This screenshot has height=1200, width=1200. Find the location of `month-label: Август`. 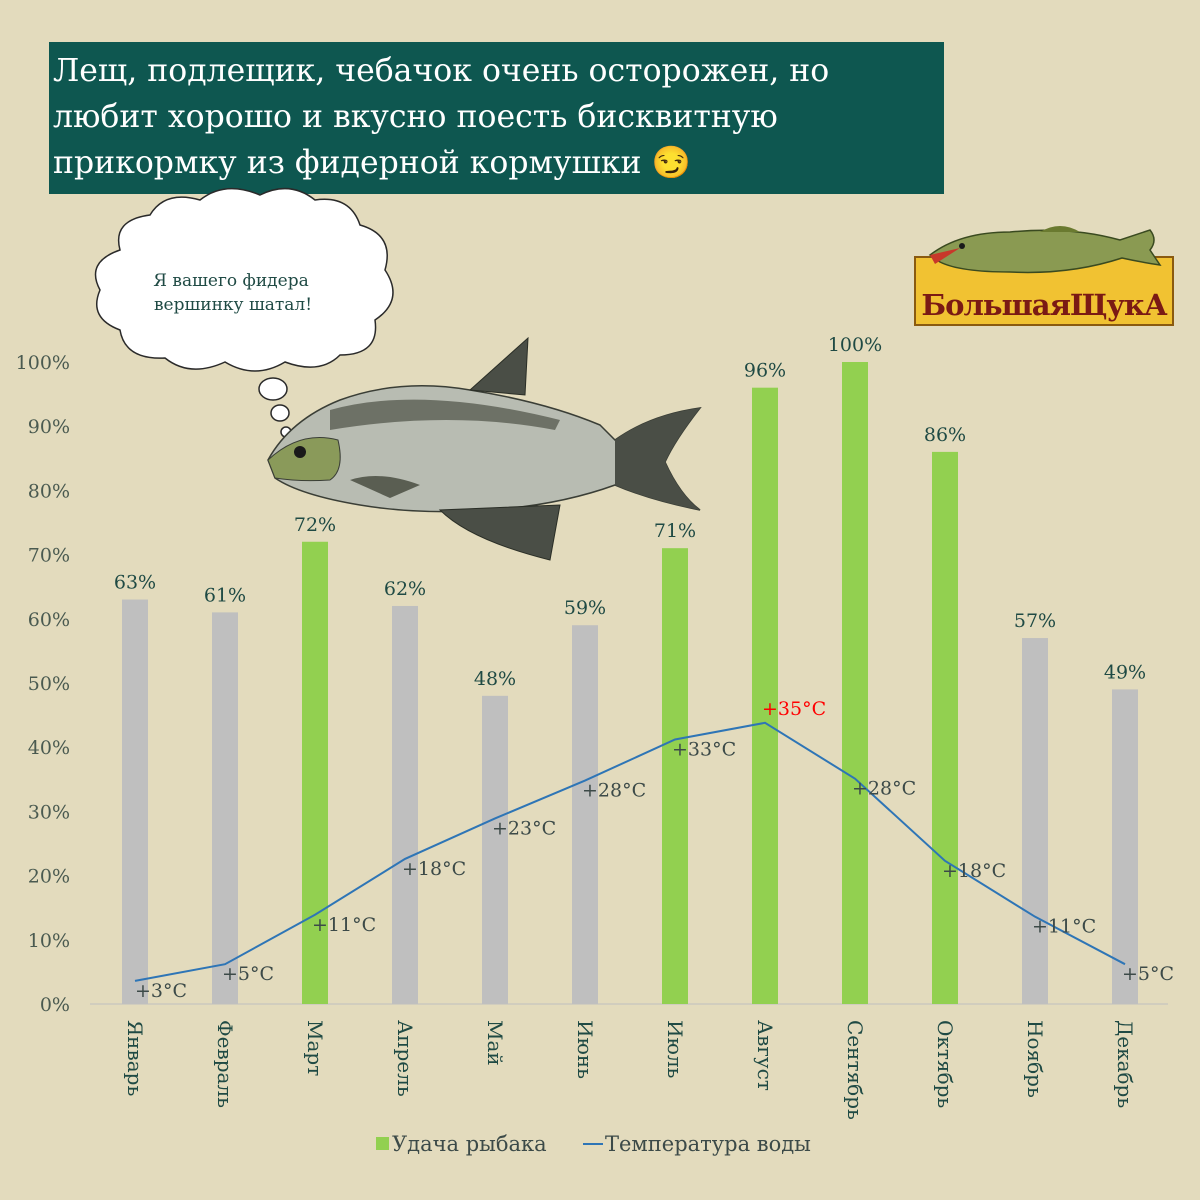

month-label: Август is located at coordinates (765, 1055).